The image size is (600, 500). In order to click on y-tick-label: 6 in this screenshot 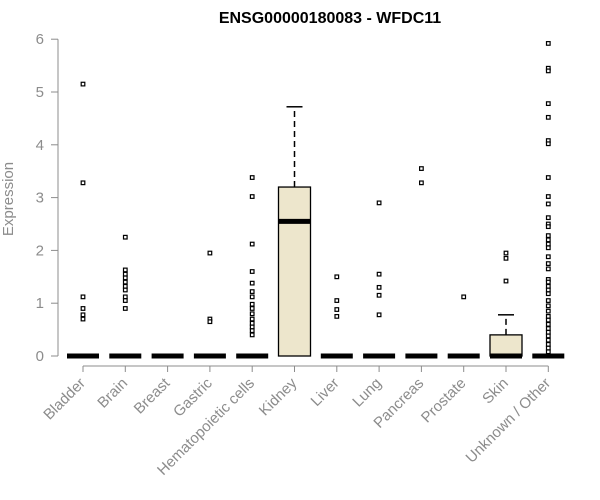, I will do `click(40, 39)`.